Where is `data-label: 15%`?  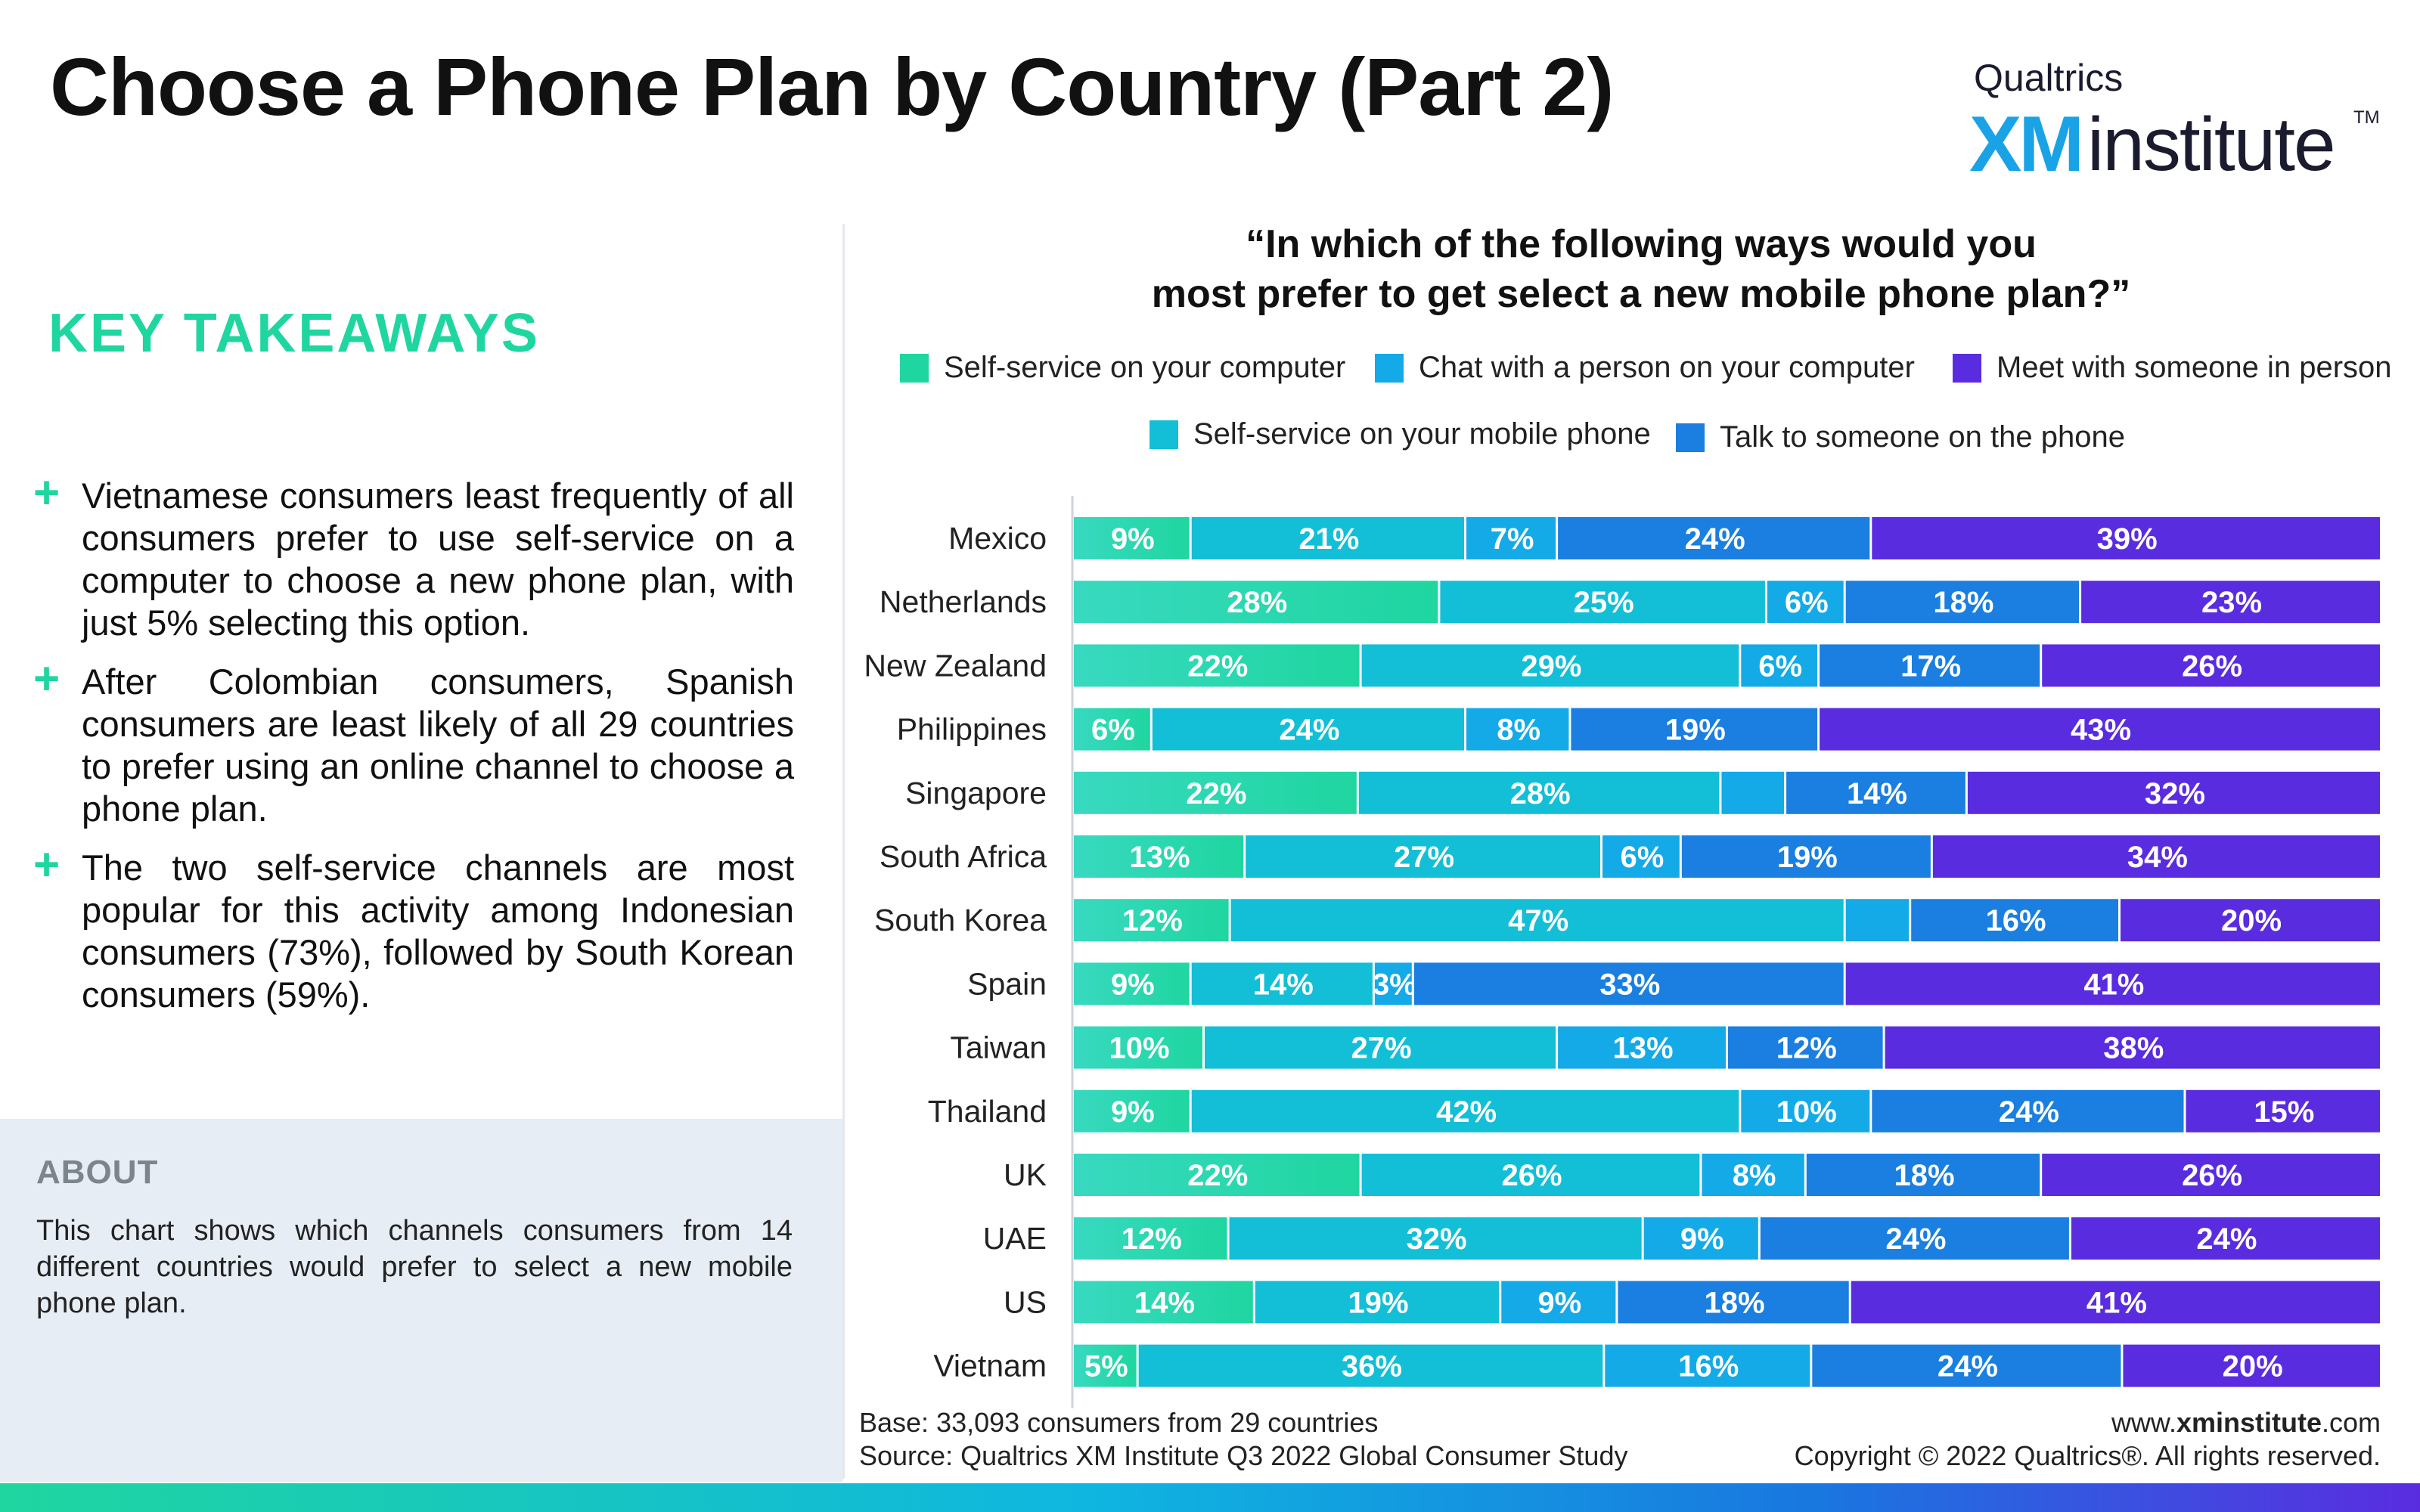
data-label: 15% is located at coordinates (2284, 1112).